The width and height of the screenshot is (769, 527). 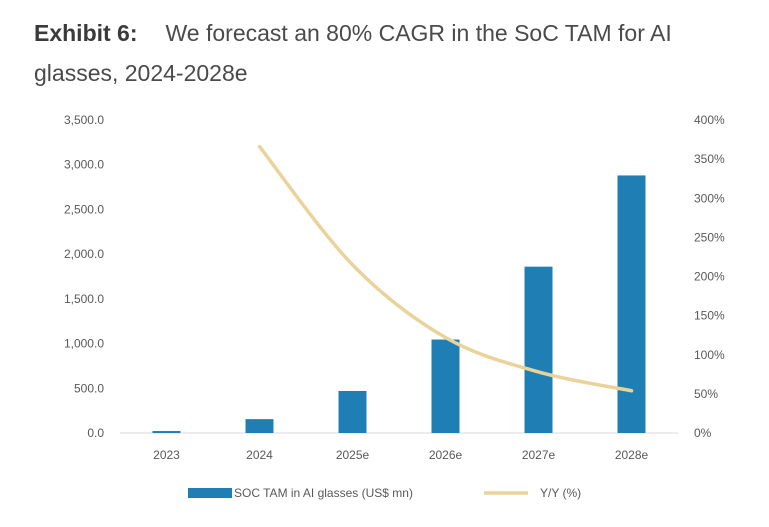 I want to click on y-right-tick-label: 0%, so click(x=703, y=433).